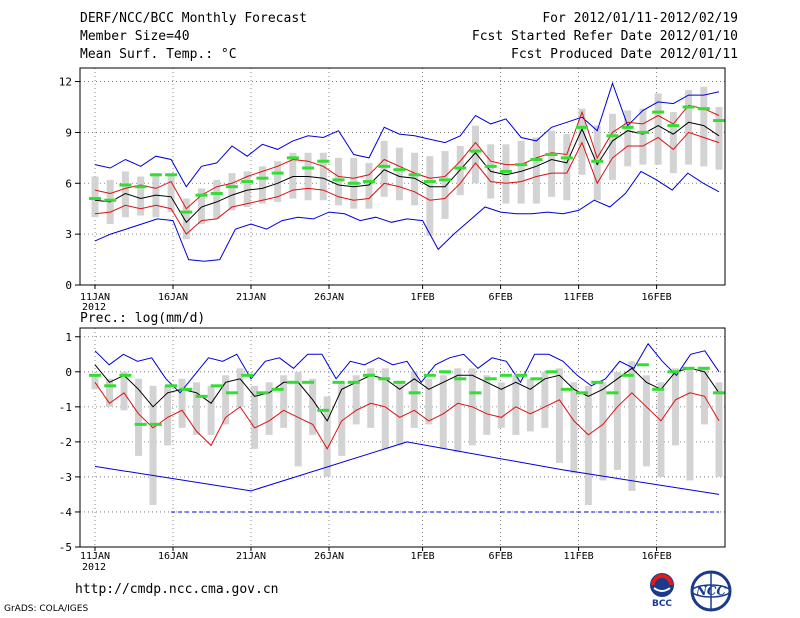 The width and height of the screenshot is (800, 618). I want to click on y-tick-label: 0, so click(68, 372).